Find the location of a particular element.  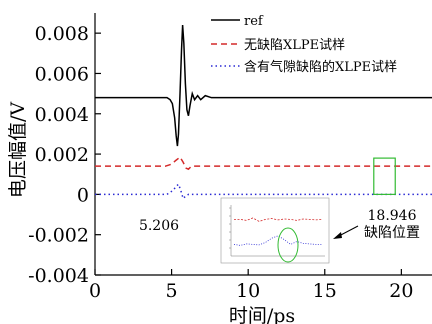

y-tick-label: -0.004 is located at coordinates (58, 276).